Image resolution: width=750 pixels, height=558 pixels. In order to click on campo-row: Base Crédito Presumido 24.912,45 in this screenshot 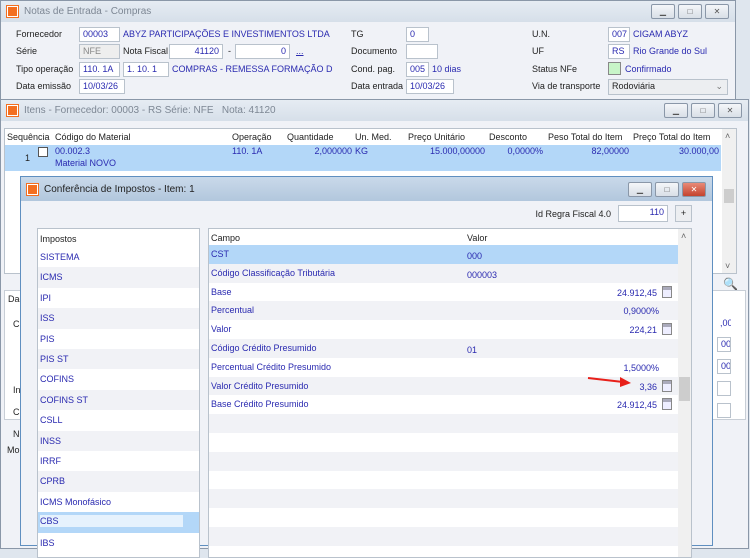, I will do `click(443, 405)`.